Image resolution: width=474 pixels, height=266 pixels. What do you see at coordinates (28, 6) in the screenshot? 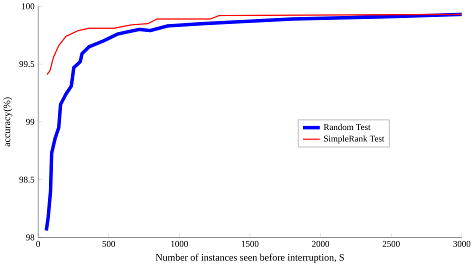
I see `y-tick-label: 100` at bounding box center [28, 6].